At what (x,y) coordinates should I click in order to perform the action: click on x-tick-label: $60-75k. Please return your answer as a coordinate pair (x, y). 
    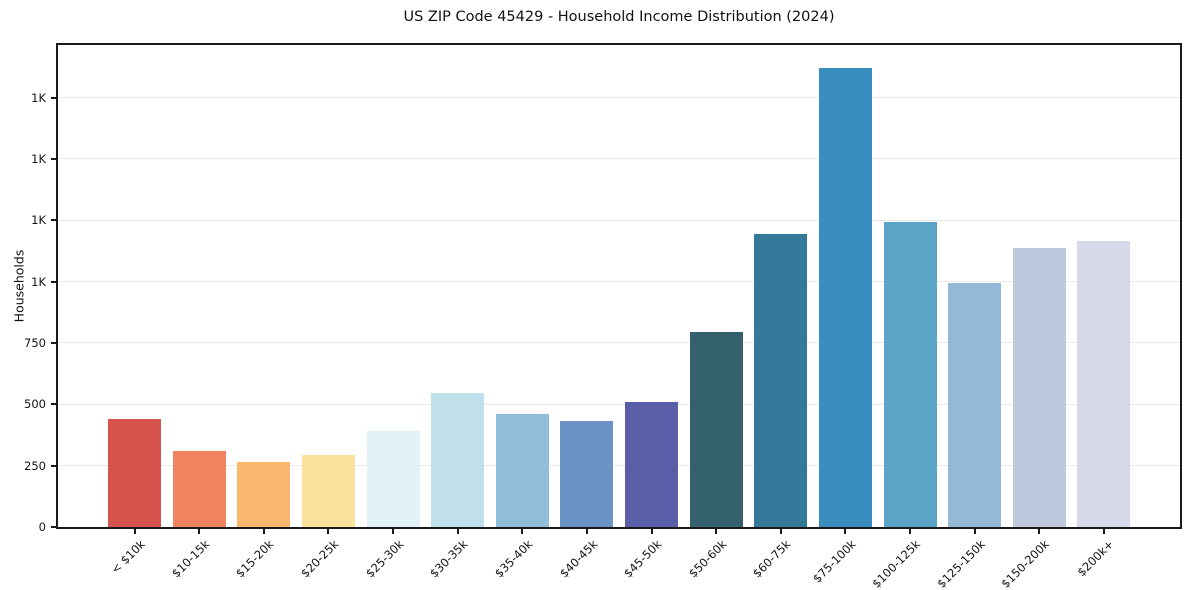
    Looking at the image, I should click on (772, 559).